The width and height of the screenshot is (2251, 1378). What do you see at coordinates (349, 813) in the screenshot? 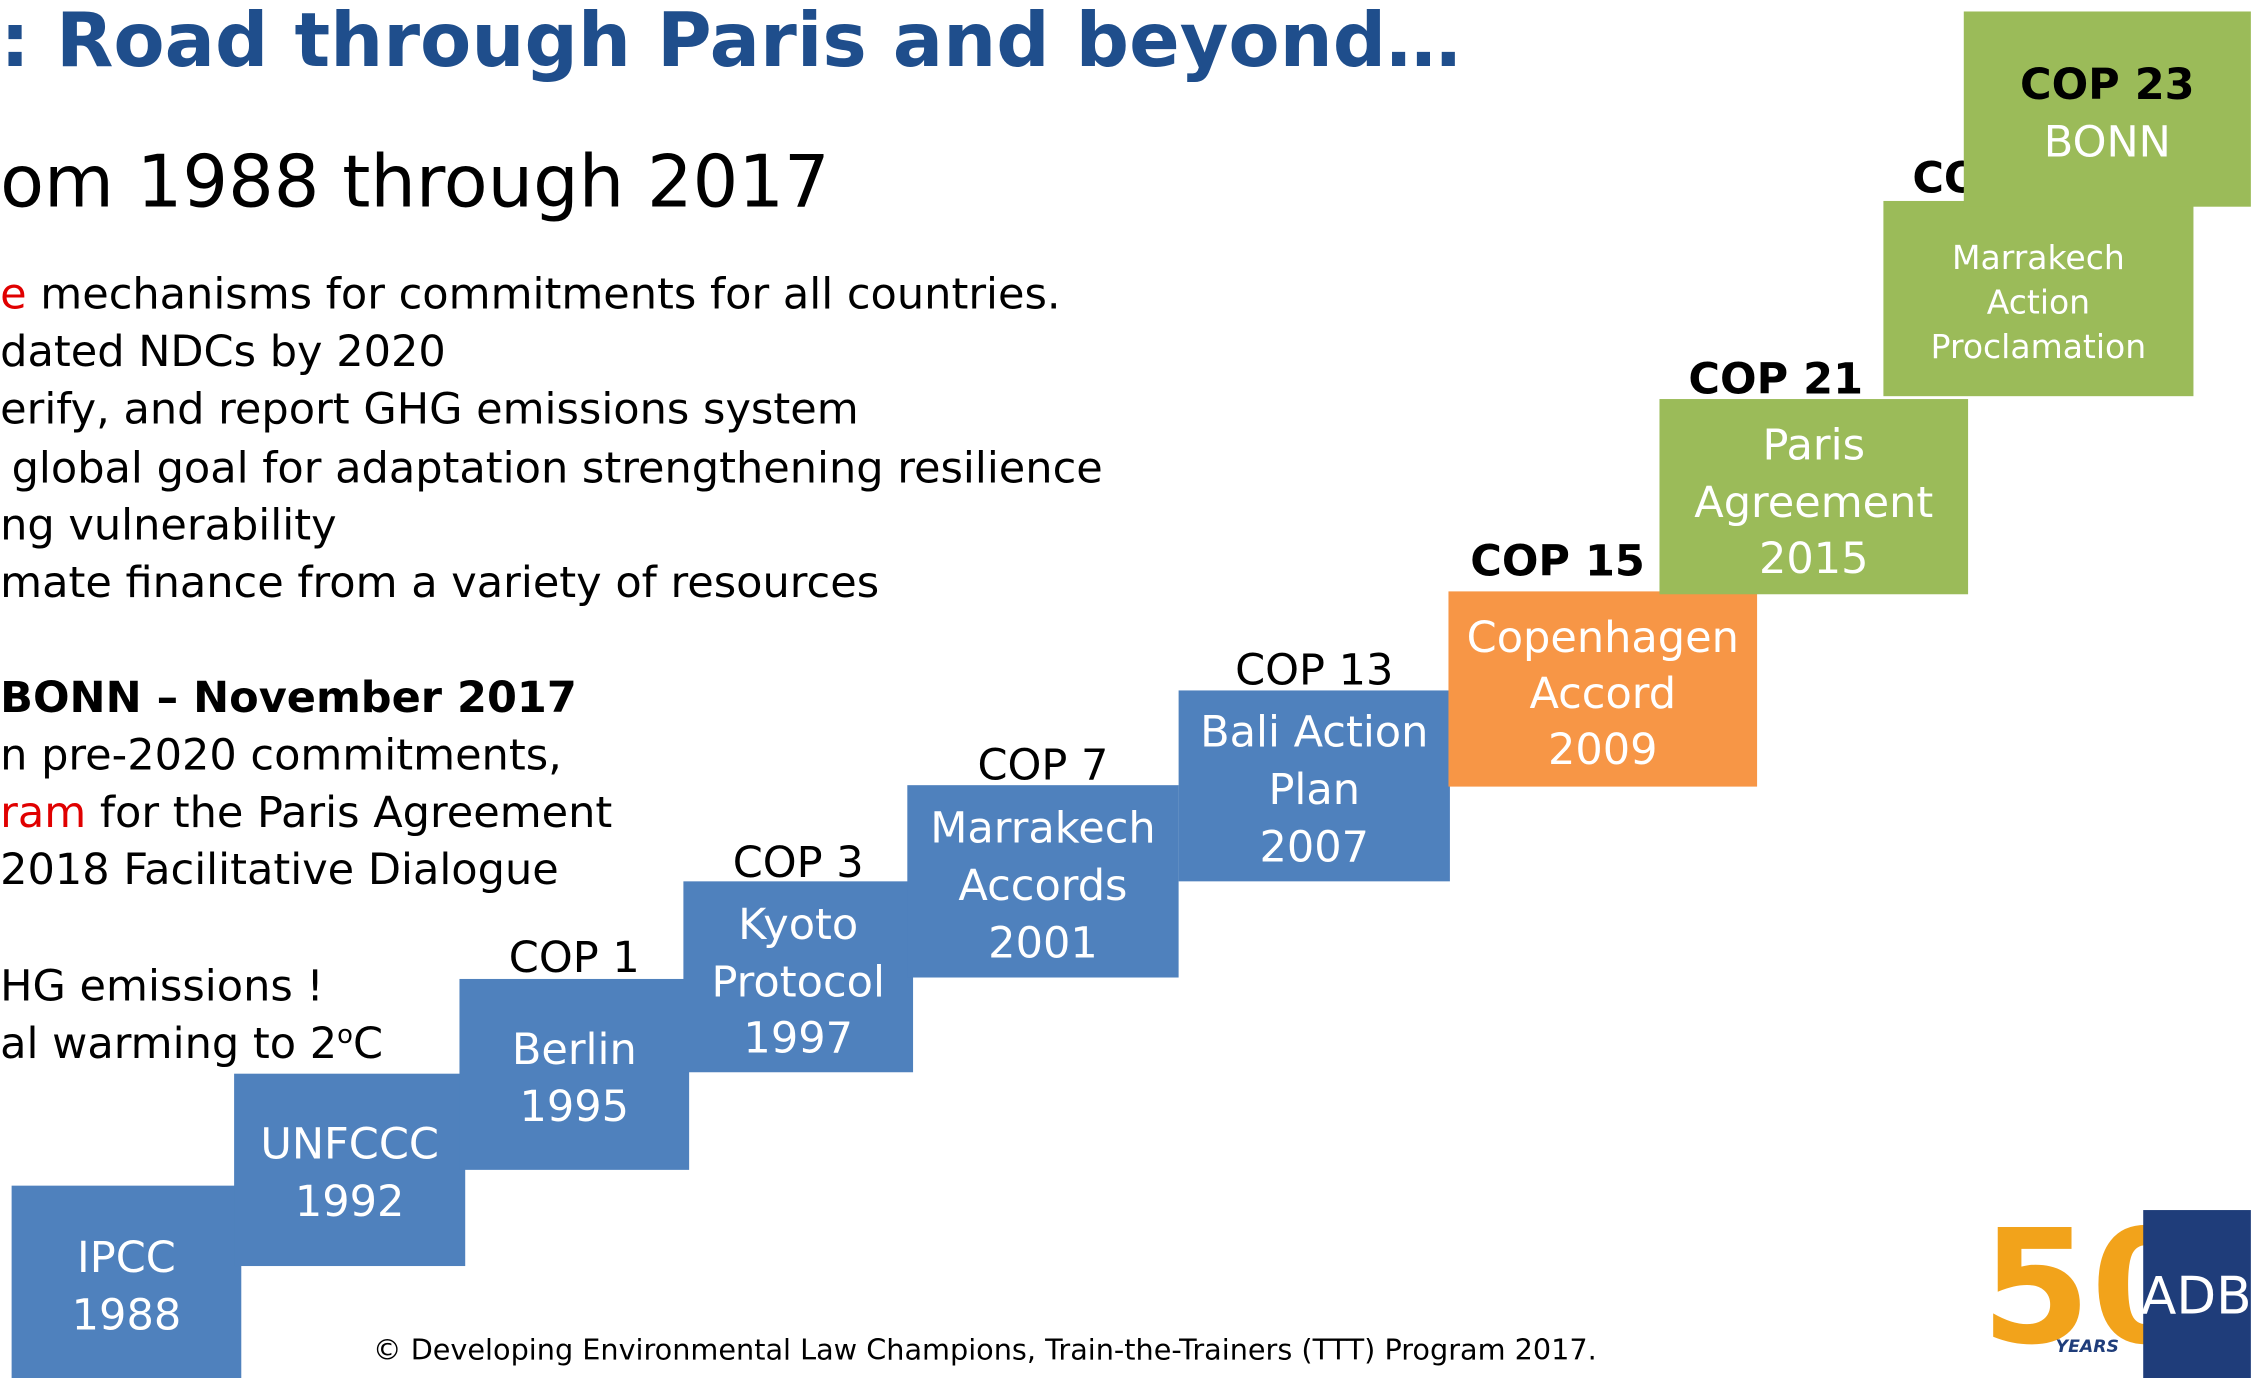
I see `bullet-text: for the Paris Agreement` at bounding box center [349, 813].